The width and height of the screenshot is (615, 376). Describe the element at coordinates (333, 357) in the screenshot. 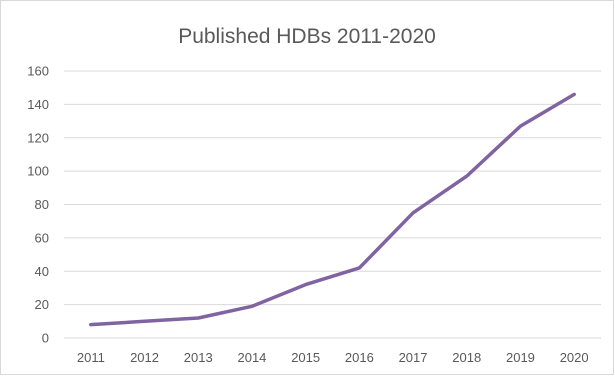

I see `x-axis-tick-labels: 2011 2012 2013 2014 2015 2016 2017 2018 2019 2020` at that location.